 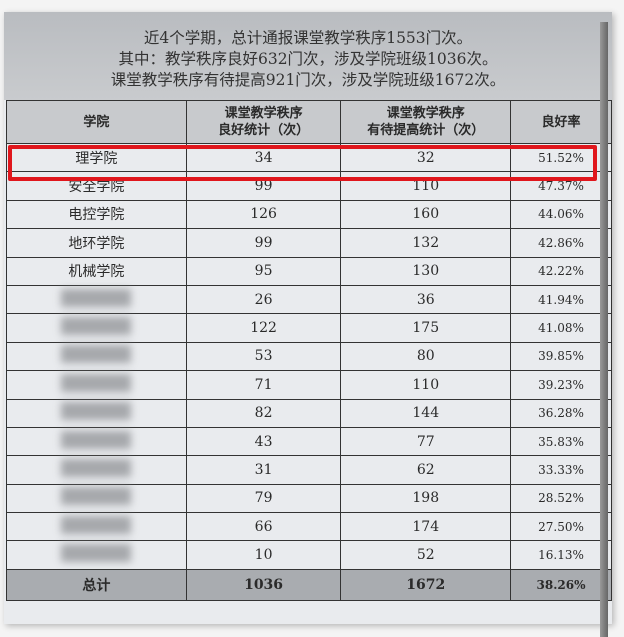 I want to click on table-row: 31 62 33.33%, so click(x=309, y=470).